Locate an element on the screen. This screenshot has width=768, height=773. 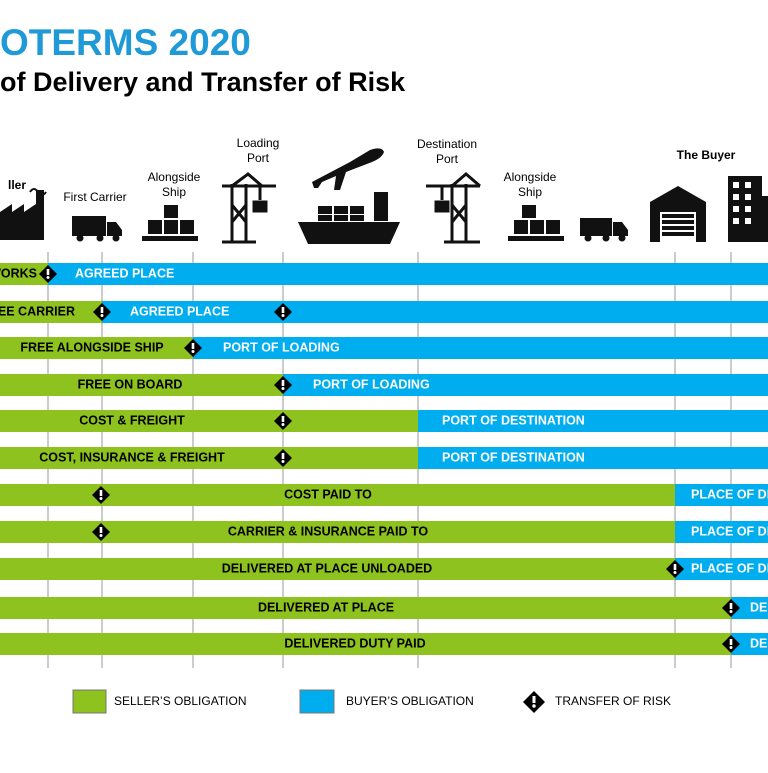
incoterm-row: COST & FREIGHT PORT OF DESTINATION is located at coordinates (384, 421).